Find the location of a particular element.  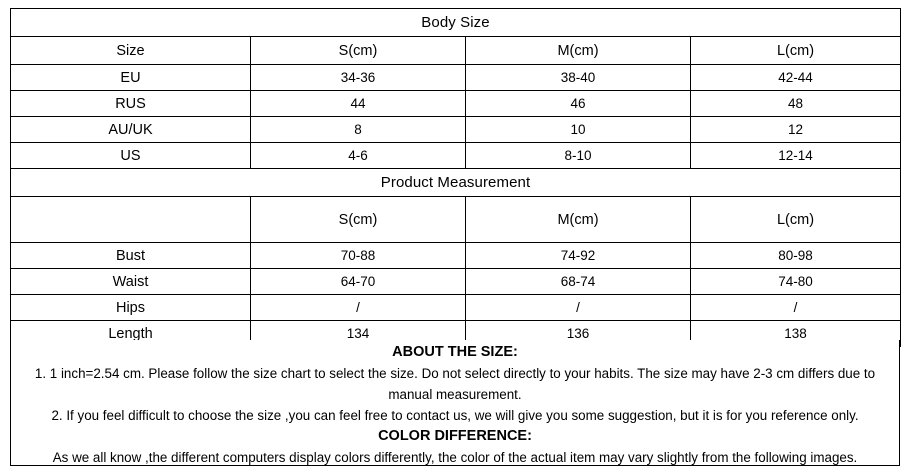

body-size-us-m: 8-10 is located at coordinates (578, 155).